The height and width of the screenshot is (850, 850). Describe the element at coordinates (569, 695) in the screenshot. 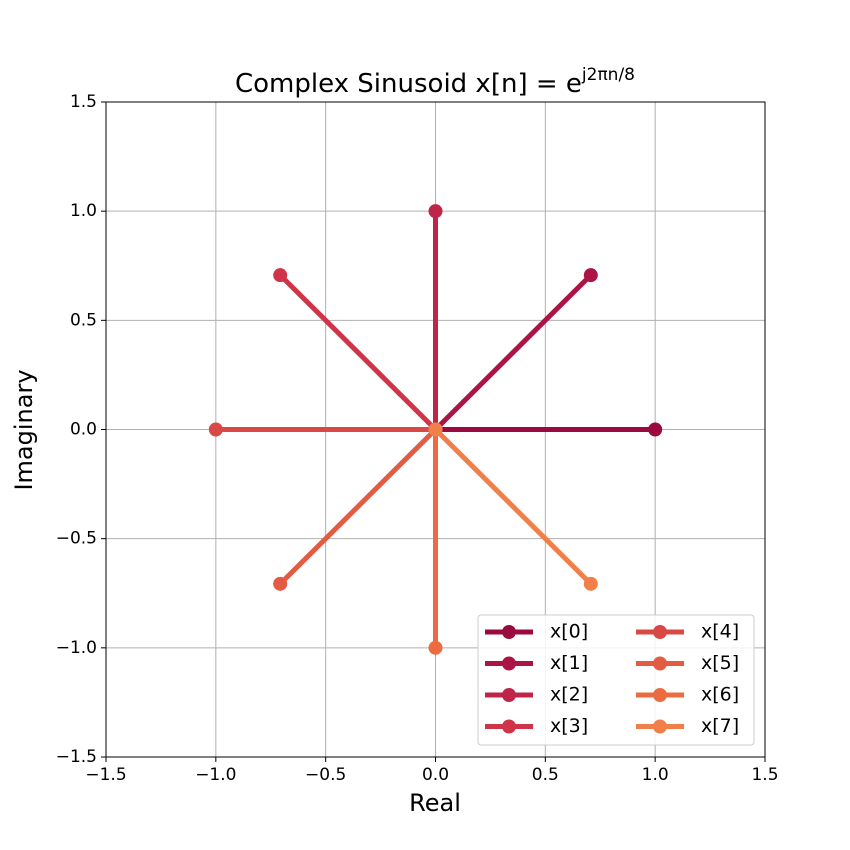

I see `legend-label: x[2]` at that location.